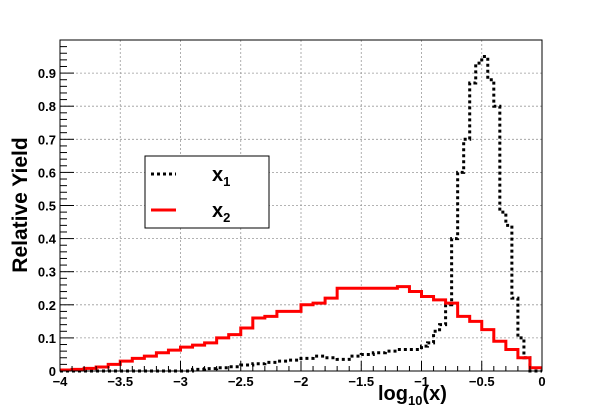 This screenshot has width=600, height=412. Describe the element at coordinates (226, 181) in the screenshot. I see `legend-label-x1-subscript: 1` at that location.